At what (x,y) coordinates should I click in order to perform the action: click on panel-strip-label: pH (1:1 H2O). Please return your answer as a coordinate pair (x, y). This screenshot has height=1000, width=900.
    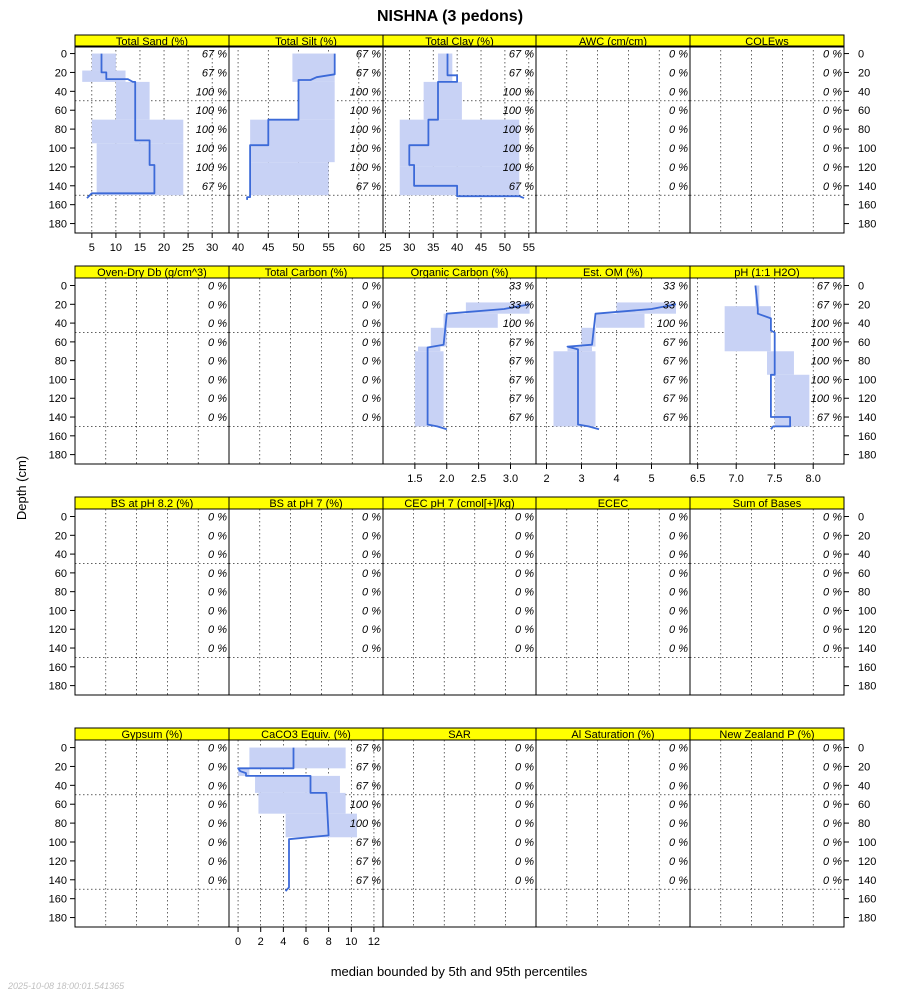
    Looking at the image, I should click on (766, 273).